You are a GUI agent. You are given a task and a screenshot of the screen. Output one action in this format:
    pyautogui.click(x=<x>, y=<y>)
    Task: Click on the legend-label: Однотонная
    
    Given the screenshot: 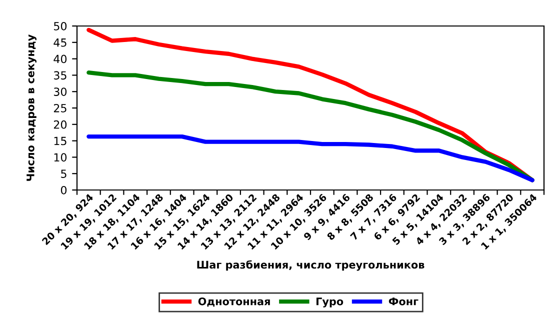 What is the action you would take?
    pyautogui.click(x=234, y=302)
    